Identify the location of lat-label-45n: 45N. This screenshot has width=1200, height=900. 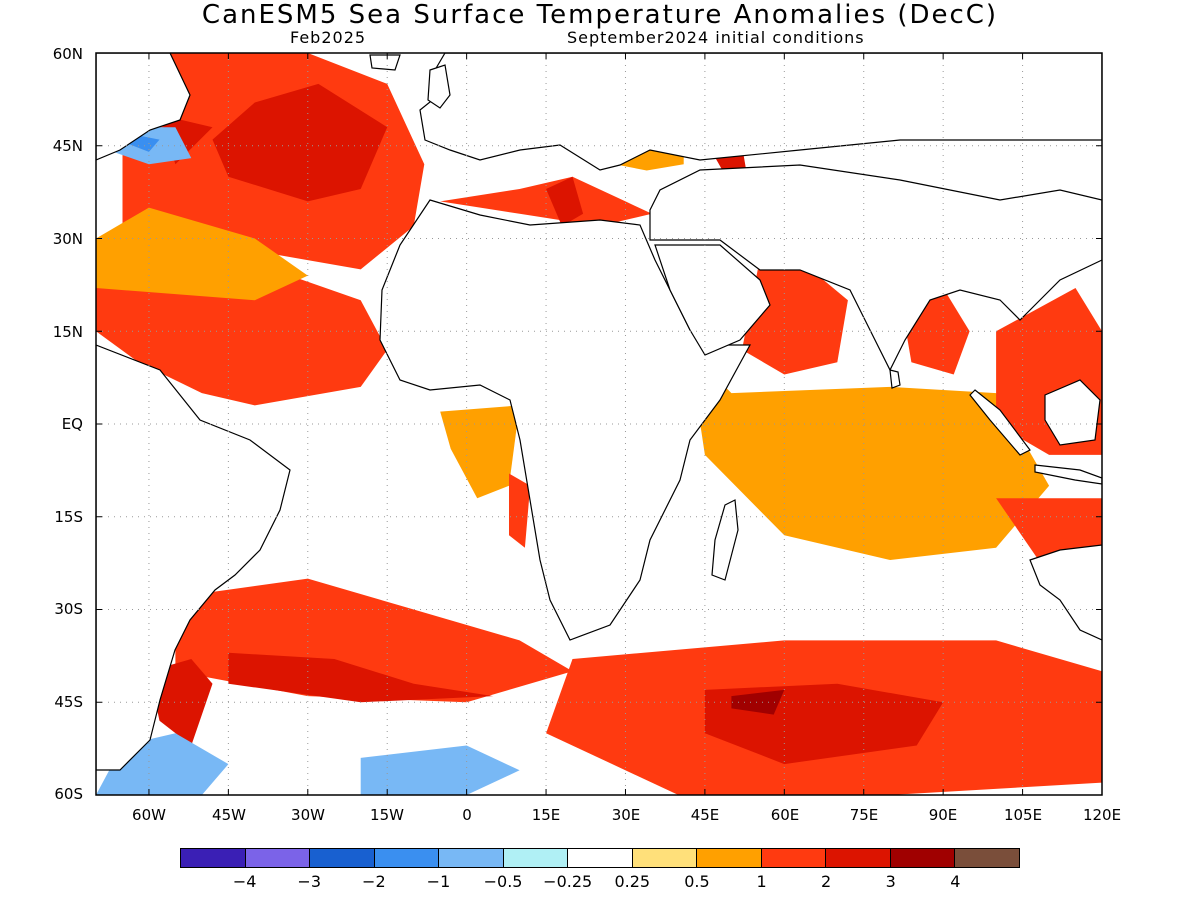
(67, 146).